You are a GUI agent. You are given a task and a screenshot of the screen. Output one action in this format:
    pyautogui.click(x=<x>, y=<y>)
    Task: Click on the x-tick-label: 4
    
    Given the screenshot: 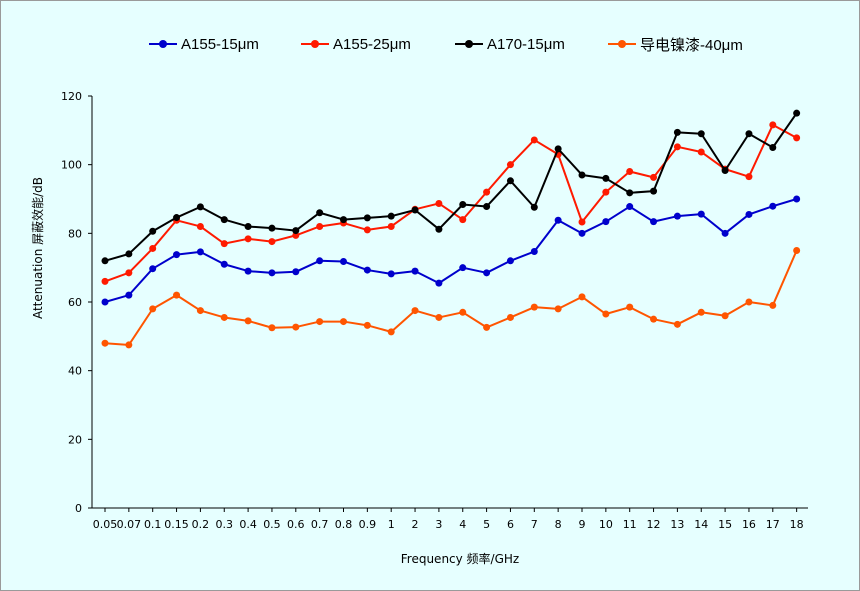 What is the action you would take?
    pyautogui.click(x=462, y=524)
    